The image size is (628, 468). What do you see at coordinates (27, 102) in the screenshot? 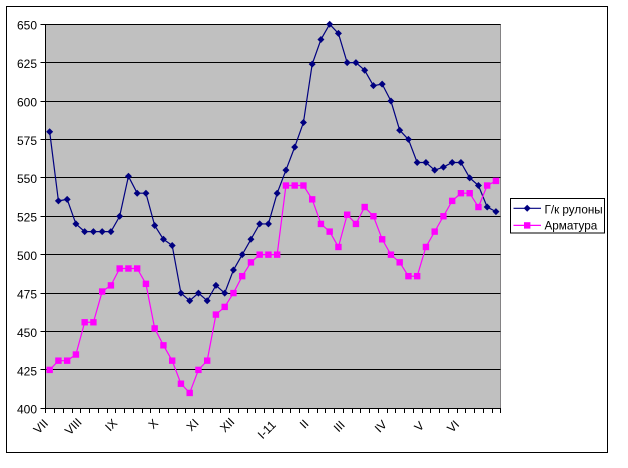
I see `svg-text: 600` at bounding box center [27, 102].